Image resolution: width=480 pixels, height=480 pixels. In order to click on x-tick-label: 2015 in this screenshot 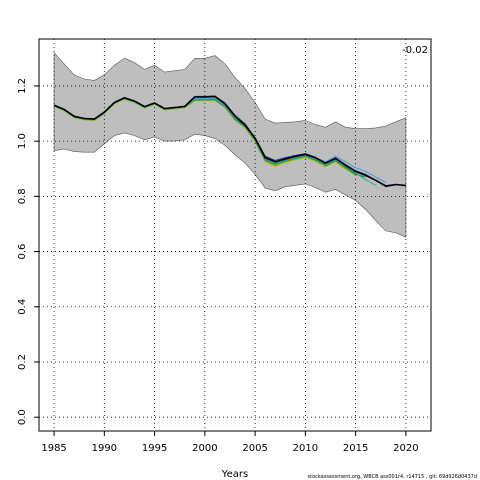, I will do `click(355, 448)`.